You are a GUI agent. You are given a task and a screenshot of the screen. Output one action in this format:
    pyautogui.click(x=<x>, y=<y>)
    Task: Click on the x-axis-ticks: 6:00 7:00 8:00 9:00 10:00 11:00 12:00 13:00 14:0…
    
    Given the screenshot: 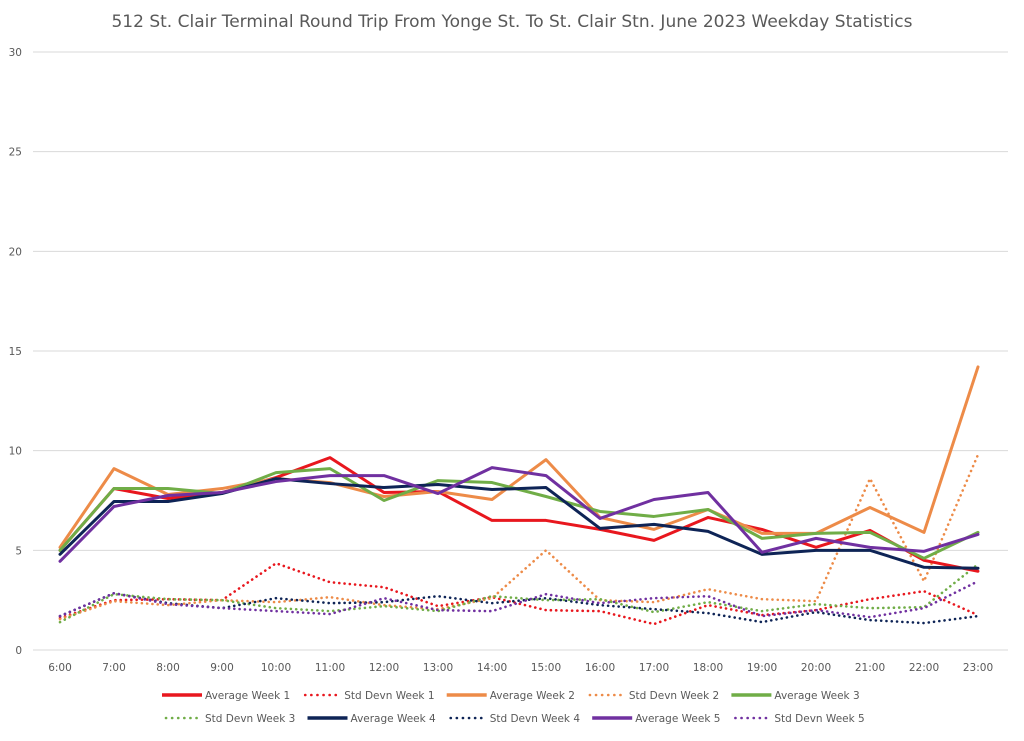 What is the action you would take?
    pyautogui.click(x=520, y=668)
    